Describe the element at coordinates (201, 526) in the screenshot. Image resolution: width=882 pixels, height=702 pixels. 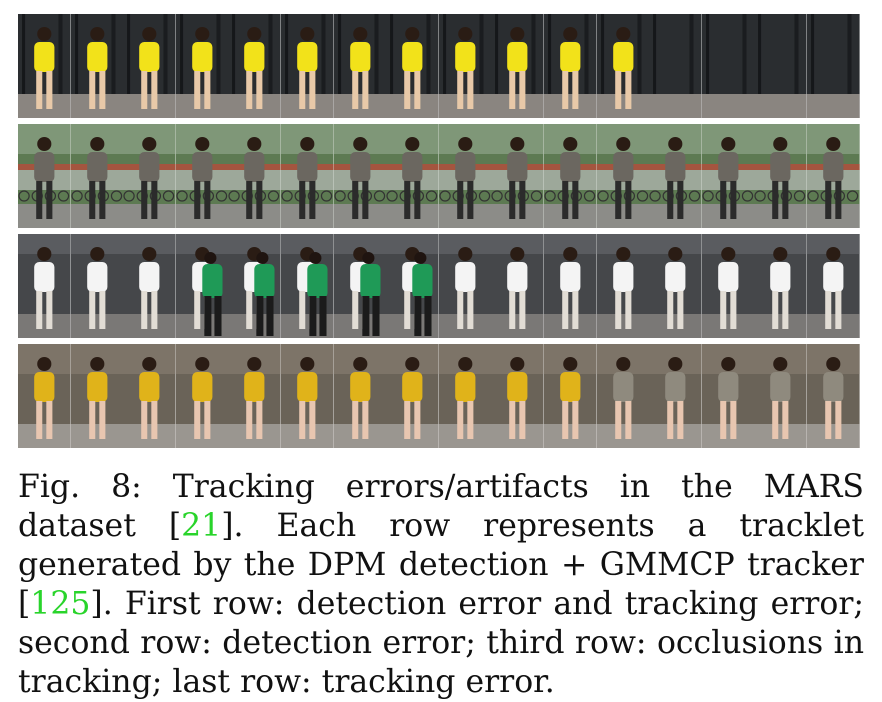
I see `citation-link-21: 21` at that location.